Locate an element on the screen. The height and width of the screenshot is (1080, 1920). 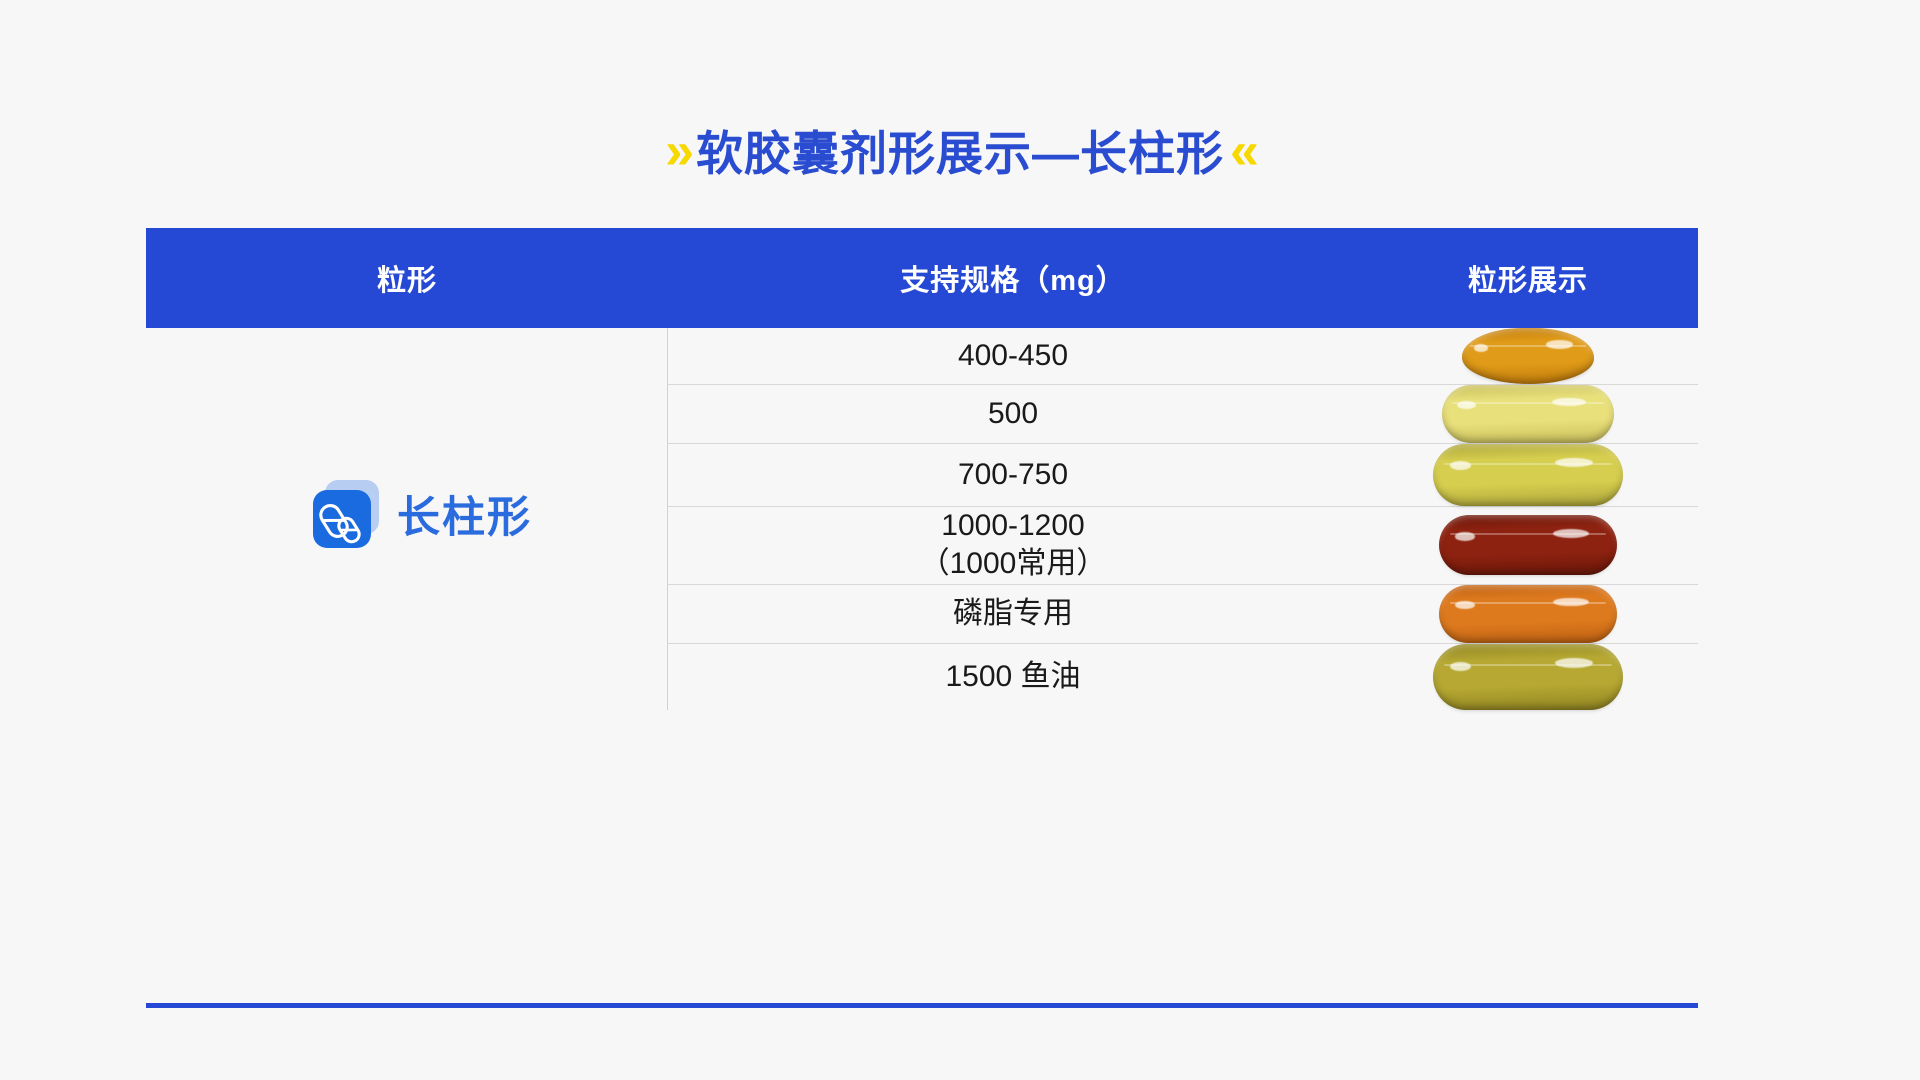
table-row: 1000-1200 （1000常用） is located at coordinates (1183, 546).